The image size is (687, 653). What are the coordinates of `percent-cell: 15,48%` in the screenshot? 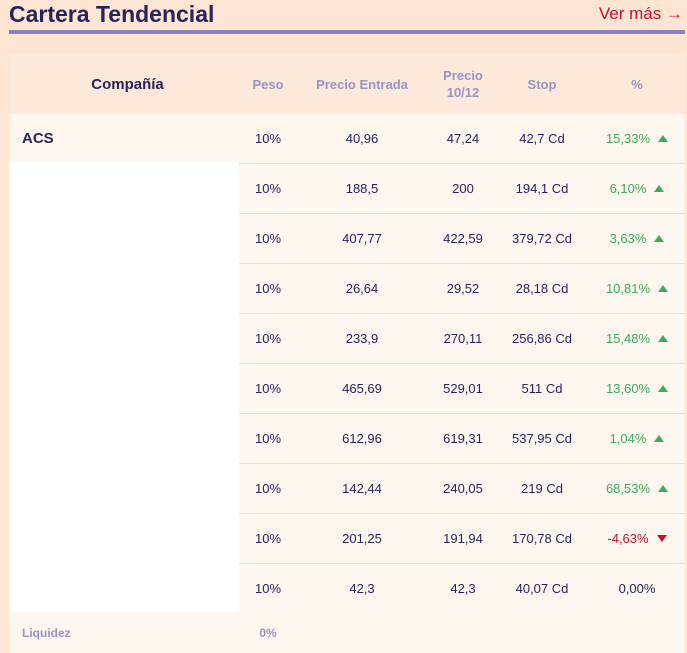 It's located at (637, 338).